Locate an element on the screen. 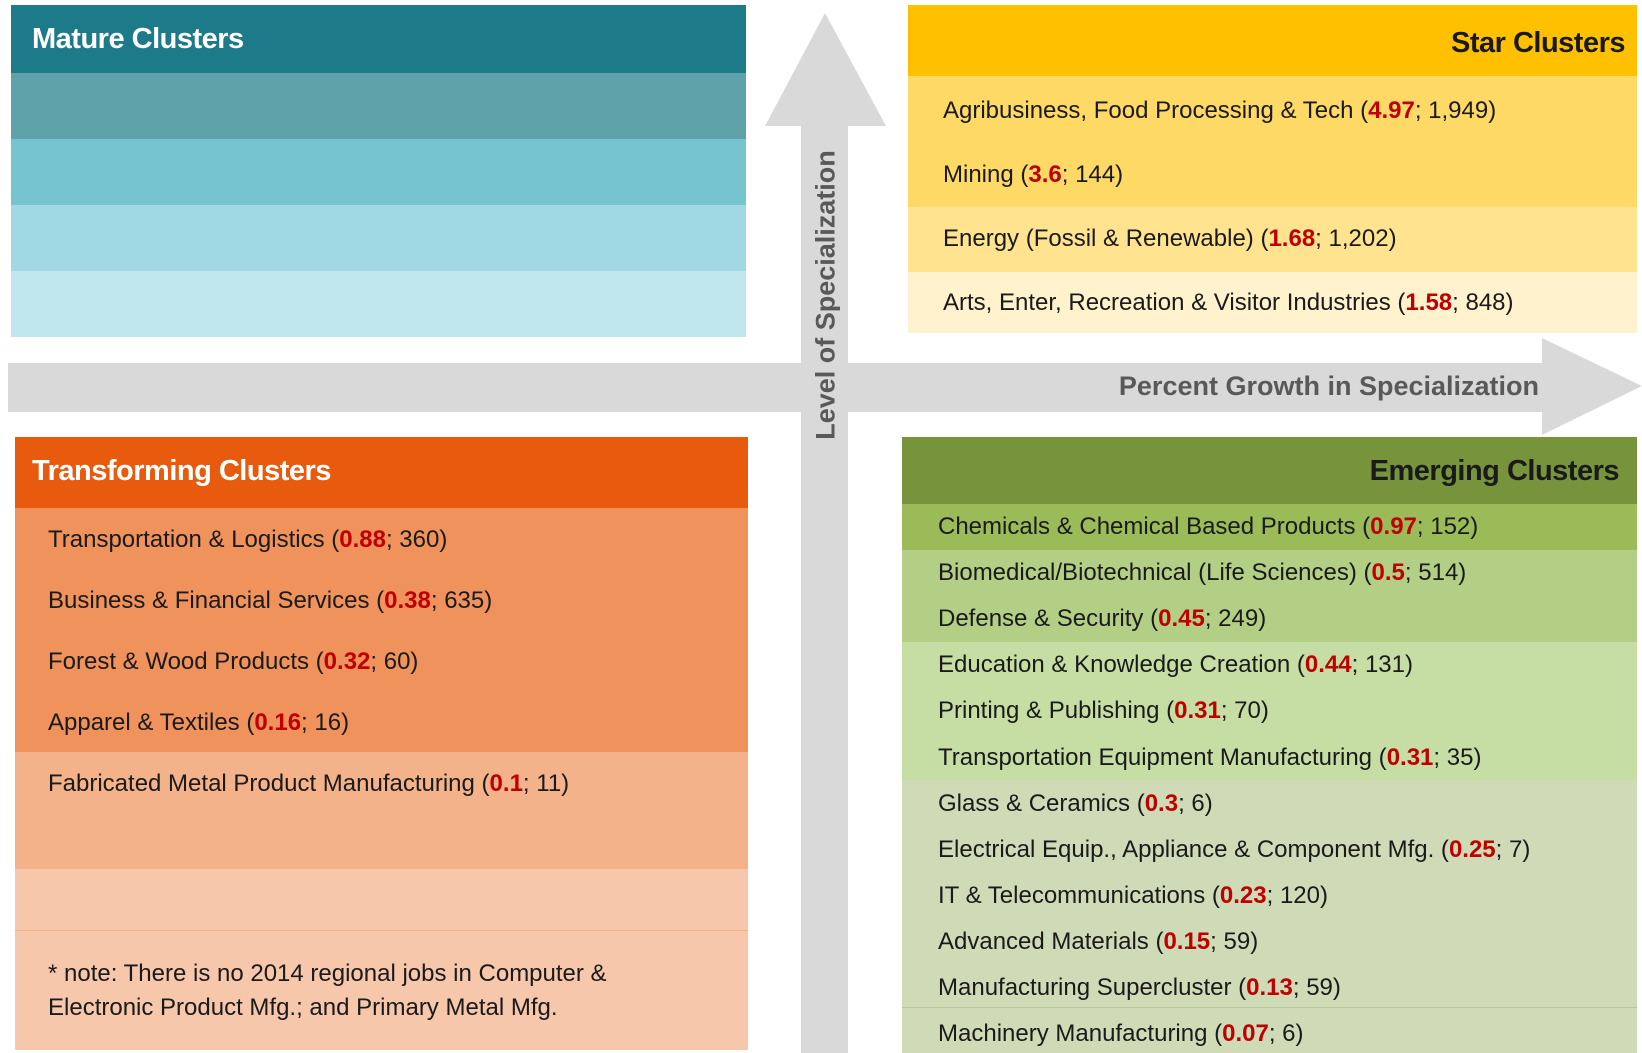 This screenshot has height=1053, width=1642. item-text: Chemicals & Chemical Based Products ( is located at coordinates (1154, 526).